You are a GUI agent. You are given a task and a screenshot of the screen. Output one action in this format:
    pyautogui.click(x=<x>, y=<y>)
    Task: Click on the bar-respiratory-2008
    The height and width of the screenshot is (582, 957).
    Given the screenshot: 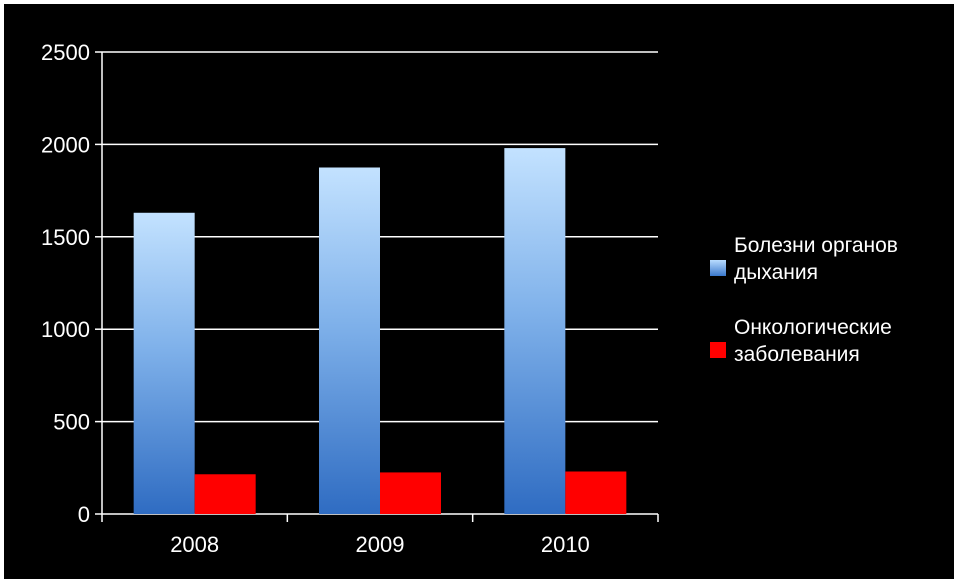 What is the action you would take?
    pyautogui.click(x=164, y=363)
    